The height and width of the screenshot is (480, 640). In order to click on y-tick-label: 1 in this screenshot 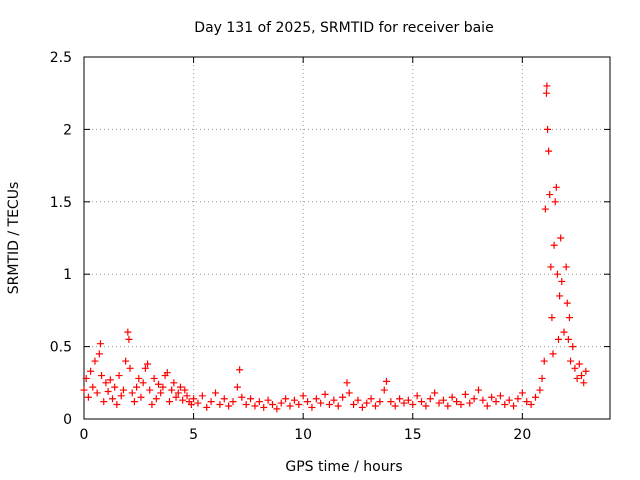, I will do `click(67, 275)`.